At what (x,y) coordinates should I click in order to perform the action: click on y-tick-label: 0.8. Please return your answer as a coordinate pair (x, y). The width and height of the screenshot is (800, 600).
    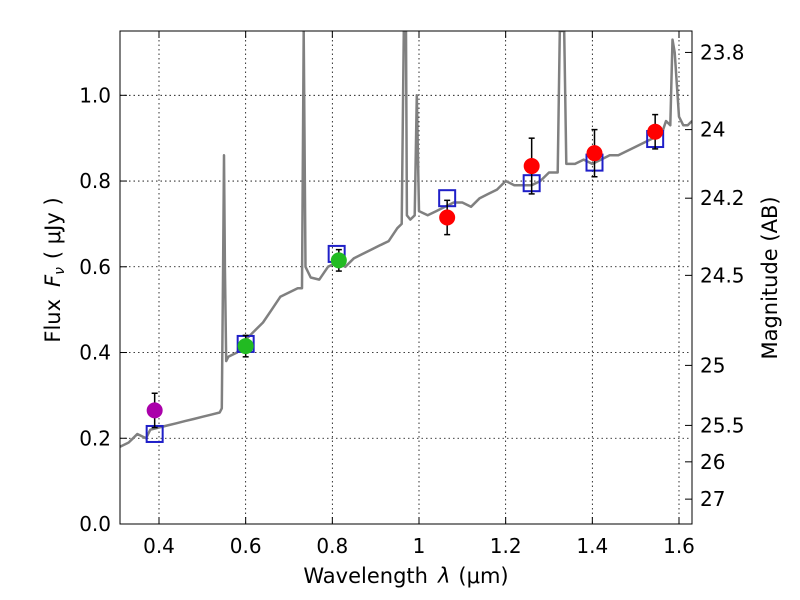
    Looking at the image, I should click on (95, 181).